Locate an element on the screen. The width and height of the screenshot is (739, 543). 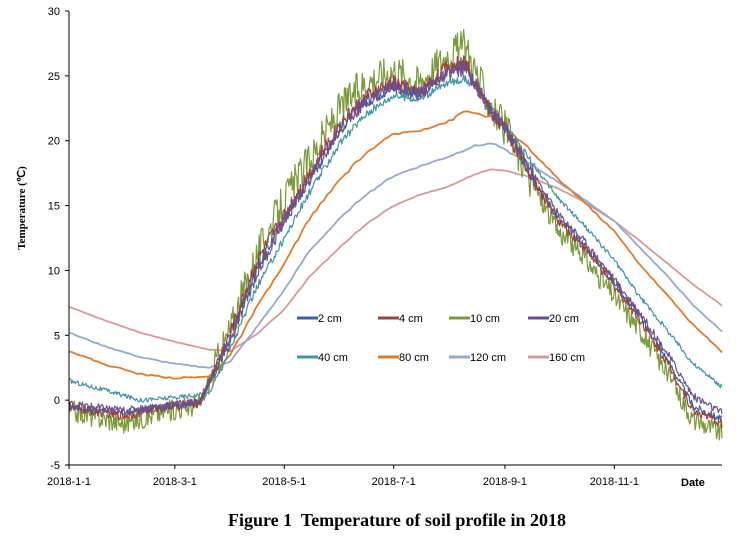
y-axis-label: Temperature (℃) is located at coordinates (22, 208).